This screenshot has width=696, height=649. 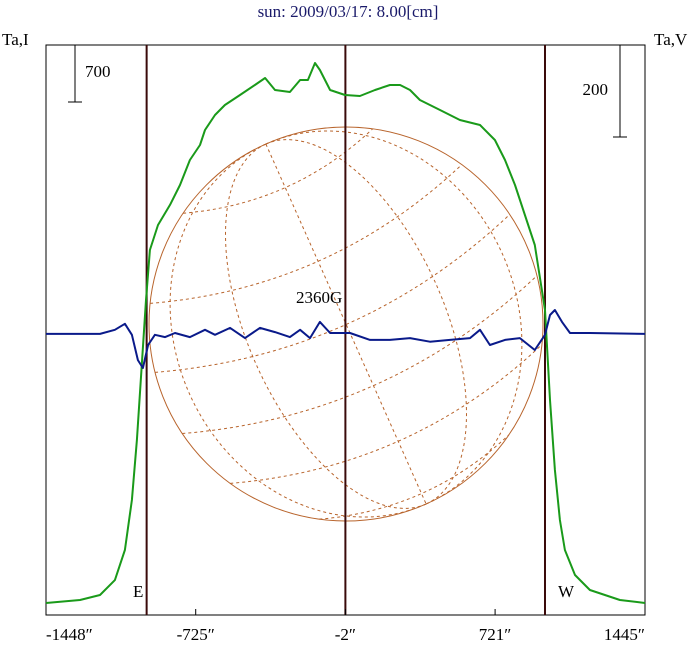 What do you see at coordinates (596, 89) in the screenshot?
I see `scale-label: 200` at bounding box center [596, 89].